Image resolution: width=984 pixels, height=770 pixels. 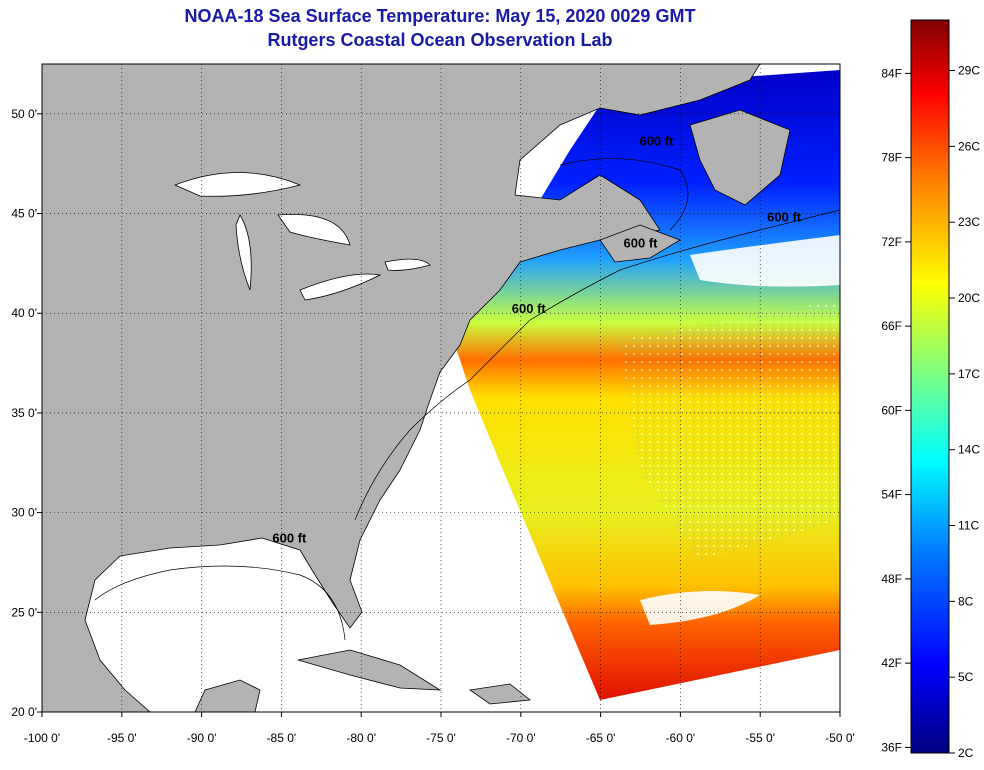 I want to click on lon-tick-label: -70 0', so click(x=521, y=738).